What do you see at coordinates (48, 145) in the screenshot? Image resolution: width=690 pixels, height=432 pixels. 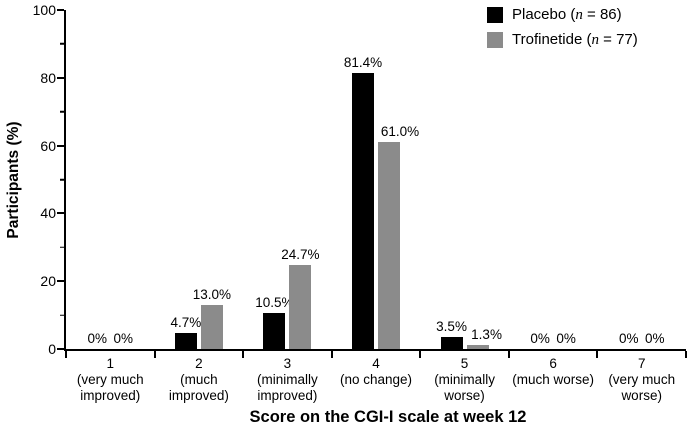 I see `y-axis-tick-label: 60` at bounding box center [48, 145].